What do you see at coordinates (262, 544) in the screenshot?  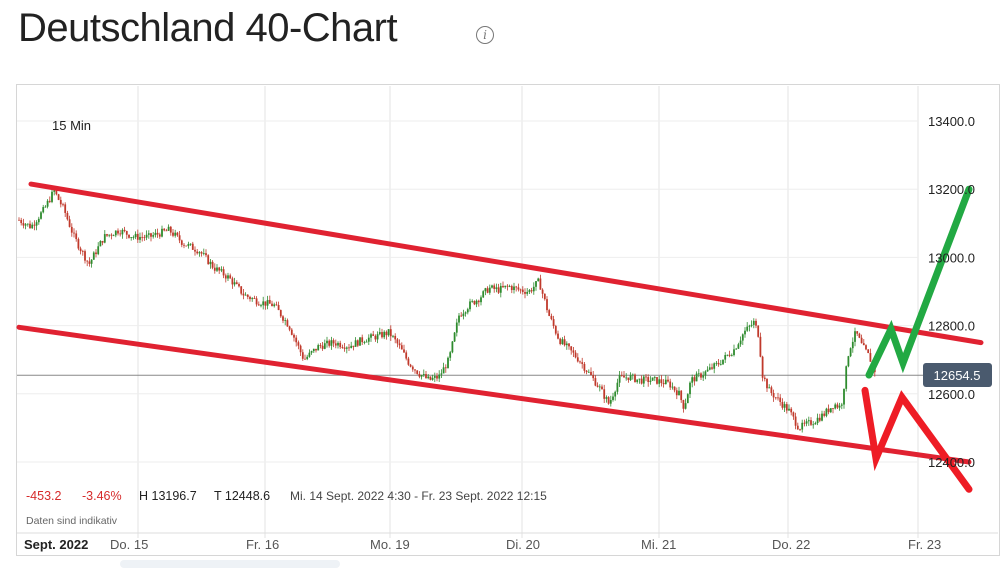 I see `x-tick-label: Fr. 16` at bounding box center [262, 544].